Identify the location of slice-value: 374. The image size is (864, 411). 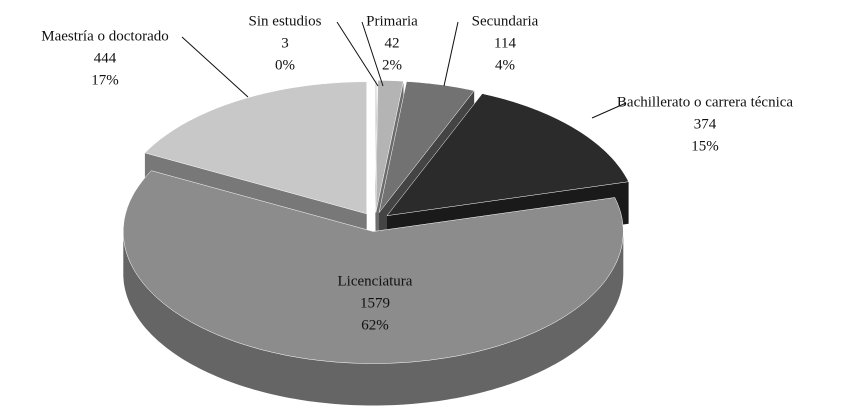
(705, 124).